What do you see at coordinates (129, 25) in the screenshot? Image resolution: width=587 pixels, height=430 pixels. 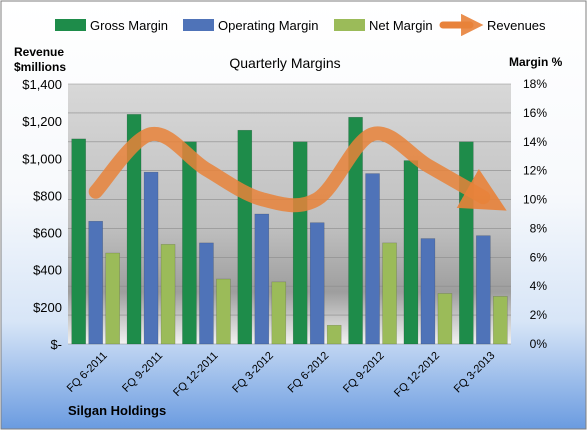 I see `legend-label-gross-margin: Gross Margin` at bounding box center [129, 25].